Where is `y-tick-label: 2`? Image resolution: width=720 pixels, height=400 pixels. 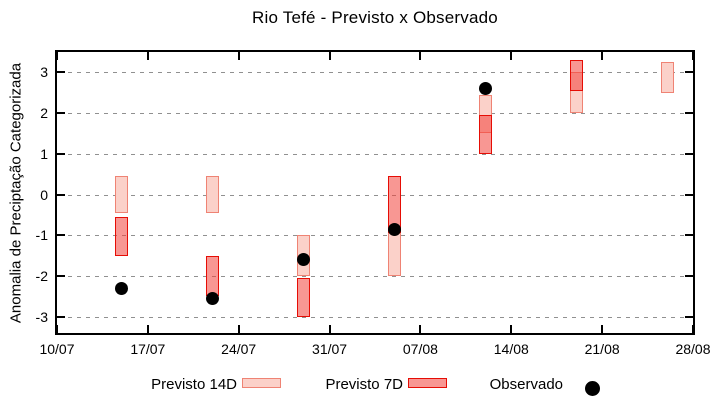 y-tick-label: 2 is located at coordinates (44, 113).